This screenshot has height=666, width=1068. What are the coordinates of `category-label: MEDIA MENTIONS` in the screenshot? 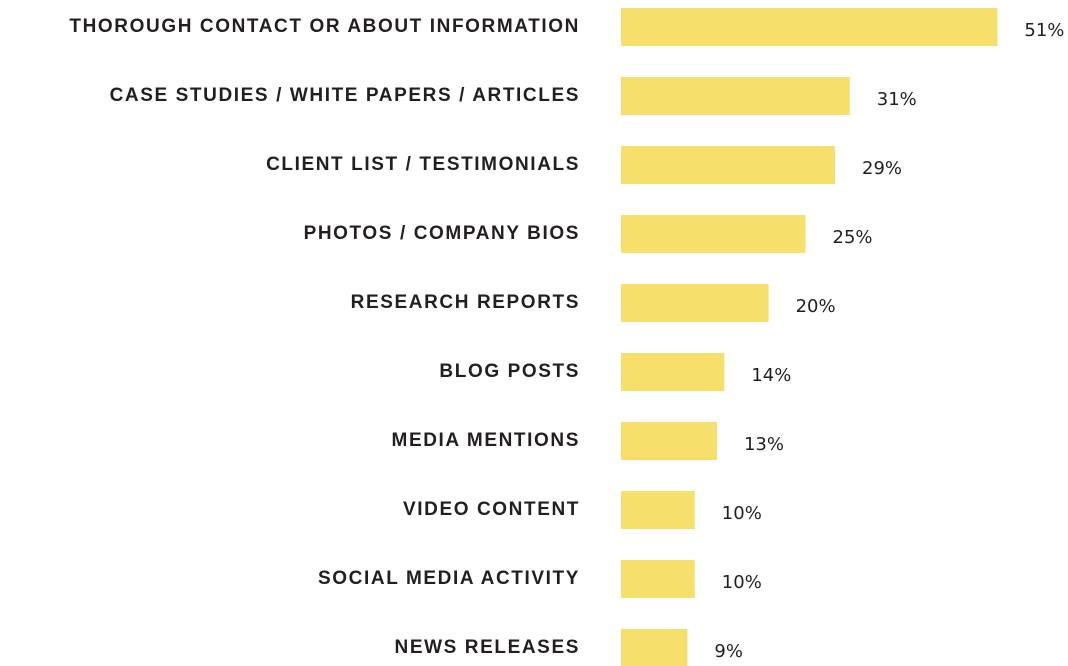 It's located at (486, 440).